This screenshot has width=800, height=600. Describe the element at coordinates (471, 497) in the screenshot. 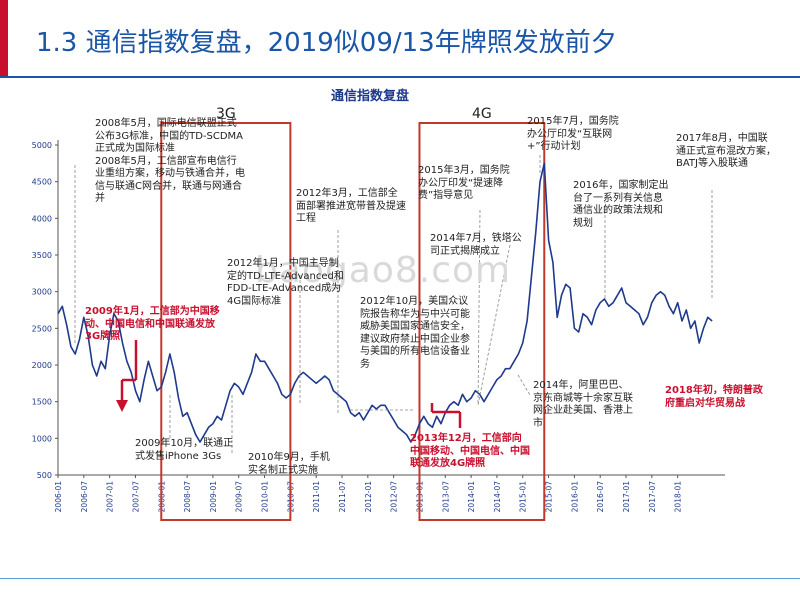

I see `x-tick-label: 2014-01` at that location.